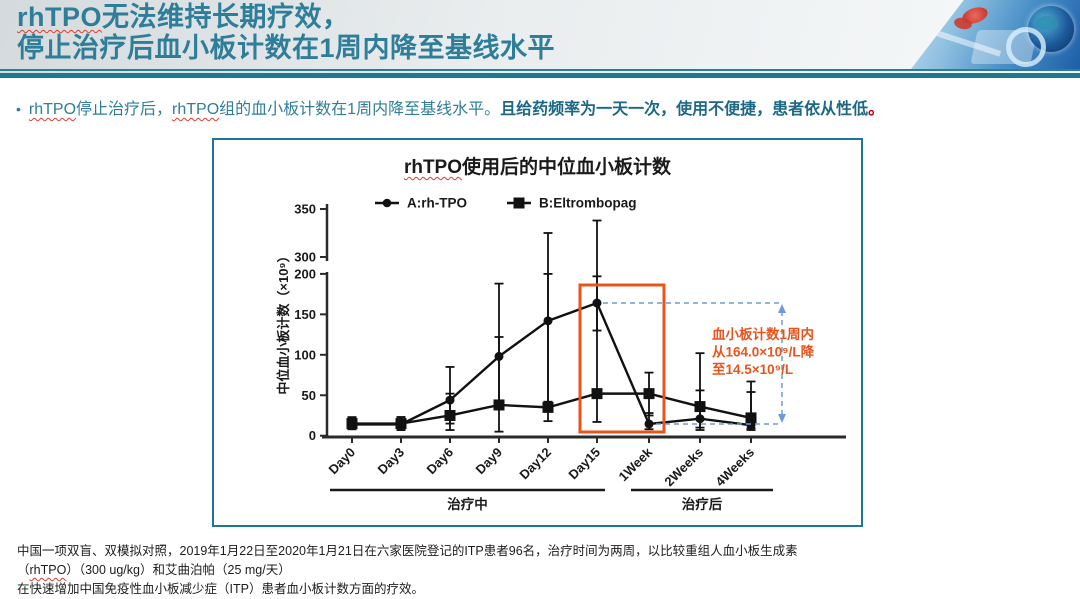 The image size is (1080, 599). I want to click on svg-text: 300, so click(305, 257).